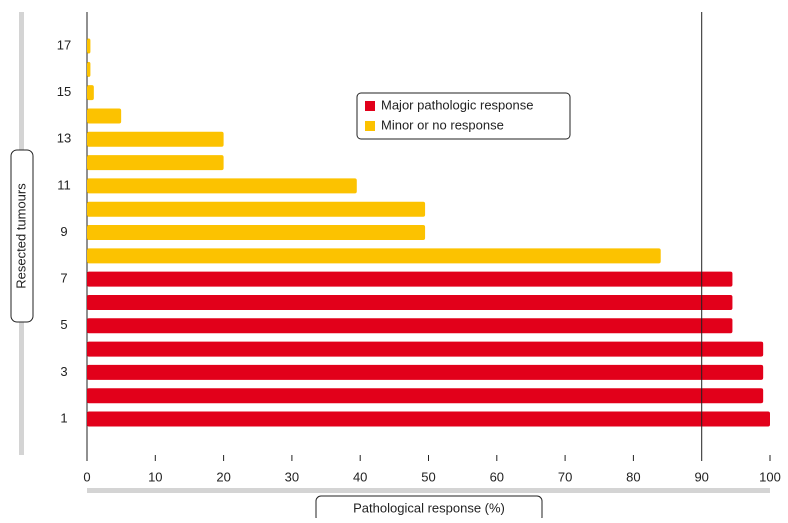 This screenshot has width=788, height=523. What do you see at coordinates (86, 476) in the screenshot?
I see `x-tick-label: 0` at bounding box center [86, 476].